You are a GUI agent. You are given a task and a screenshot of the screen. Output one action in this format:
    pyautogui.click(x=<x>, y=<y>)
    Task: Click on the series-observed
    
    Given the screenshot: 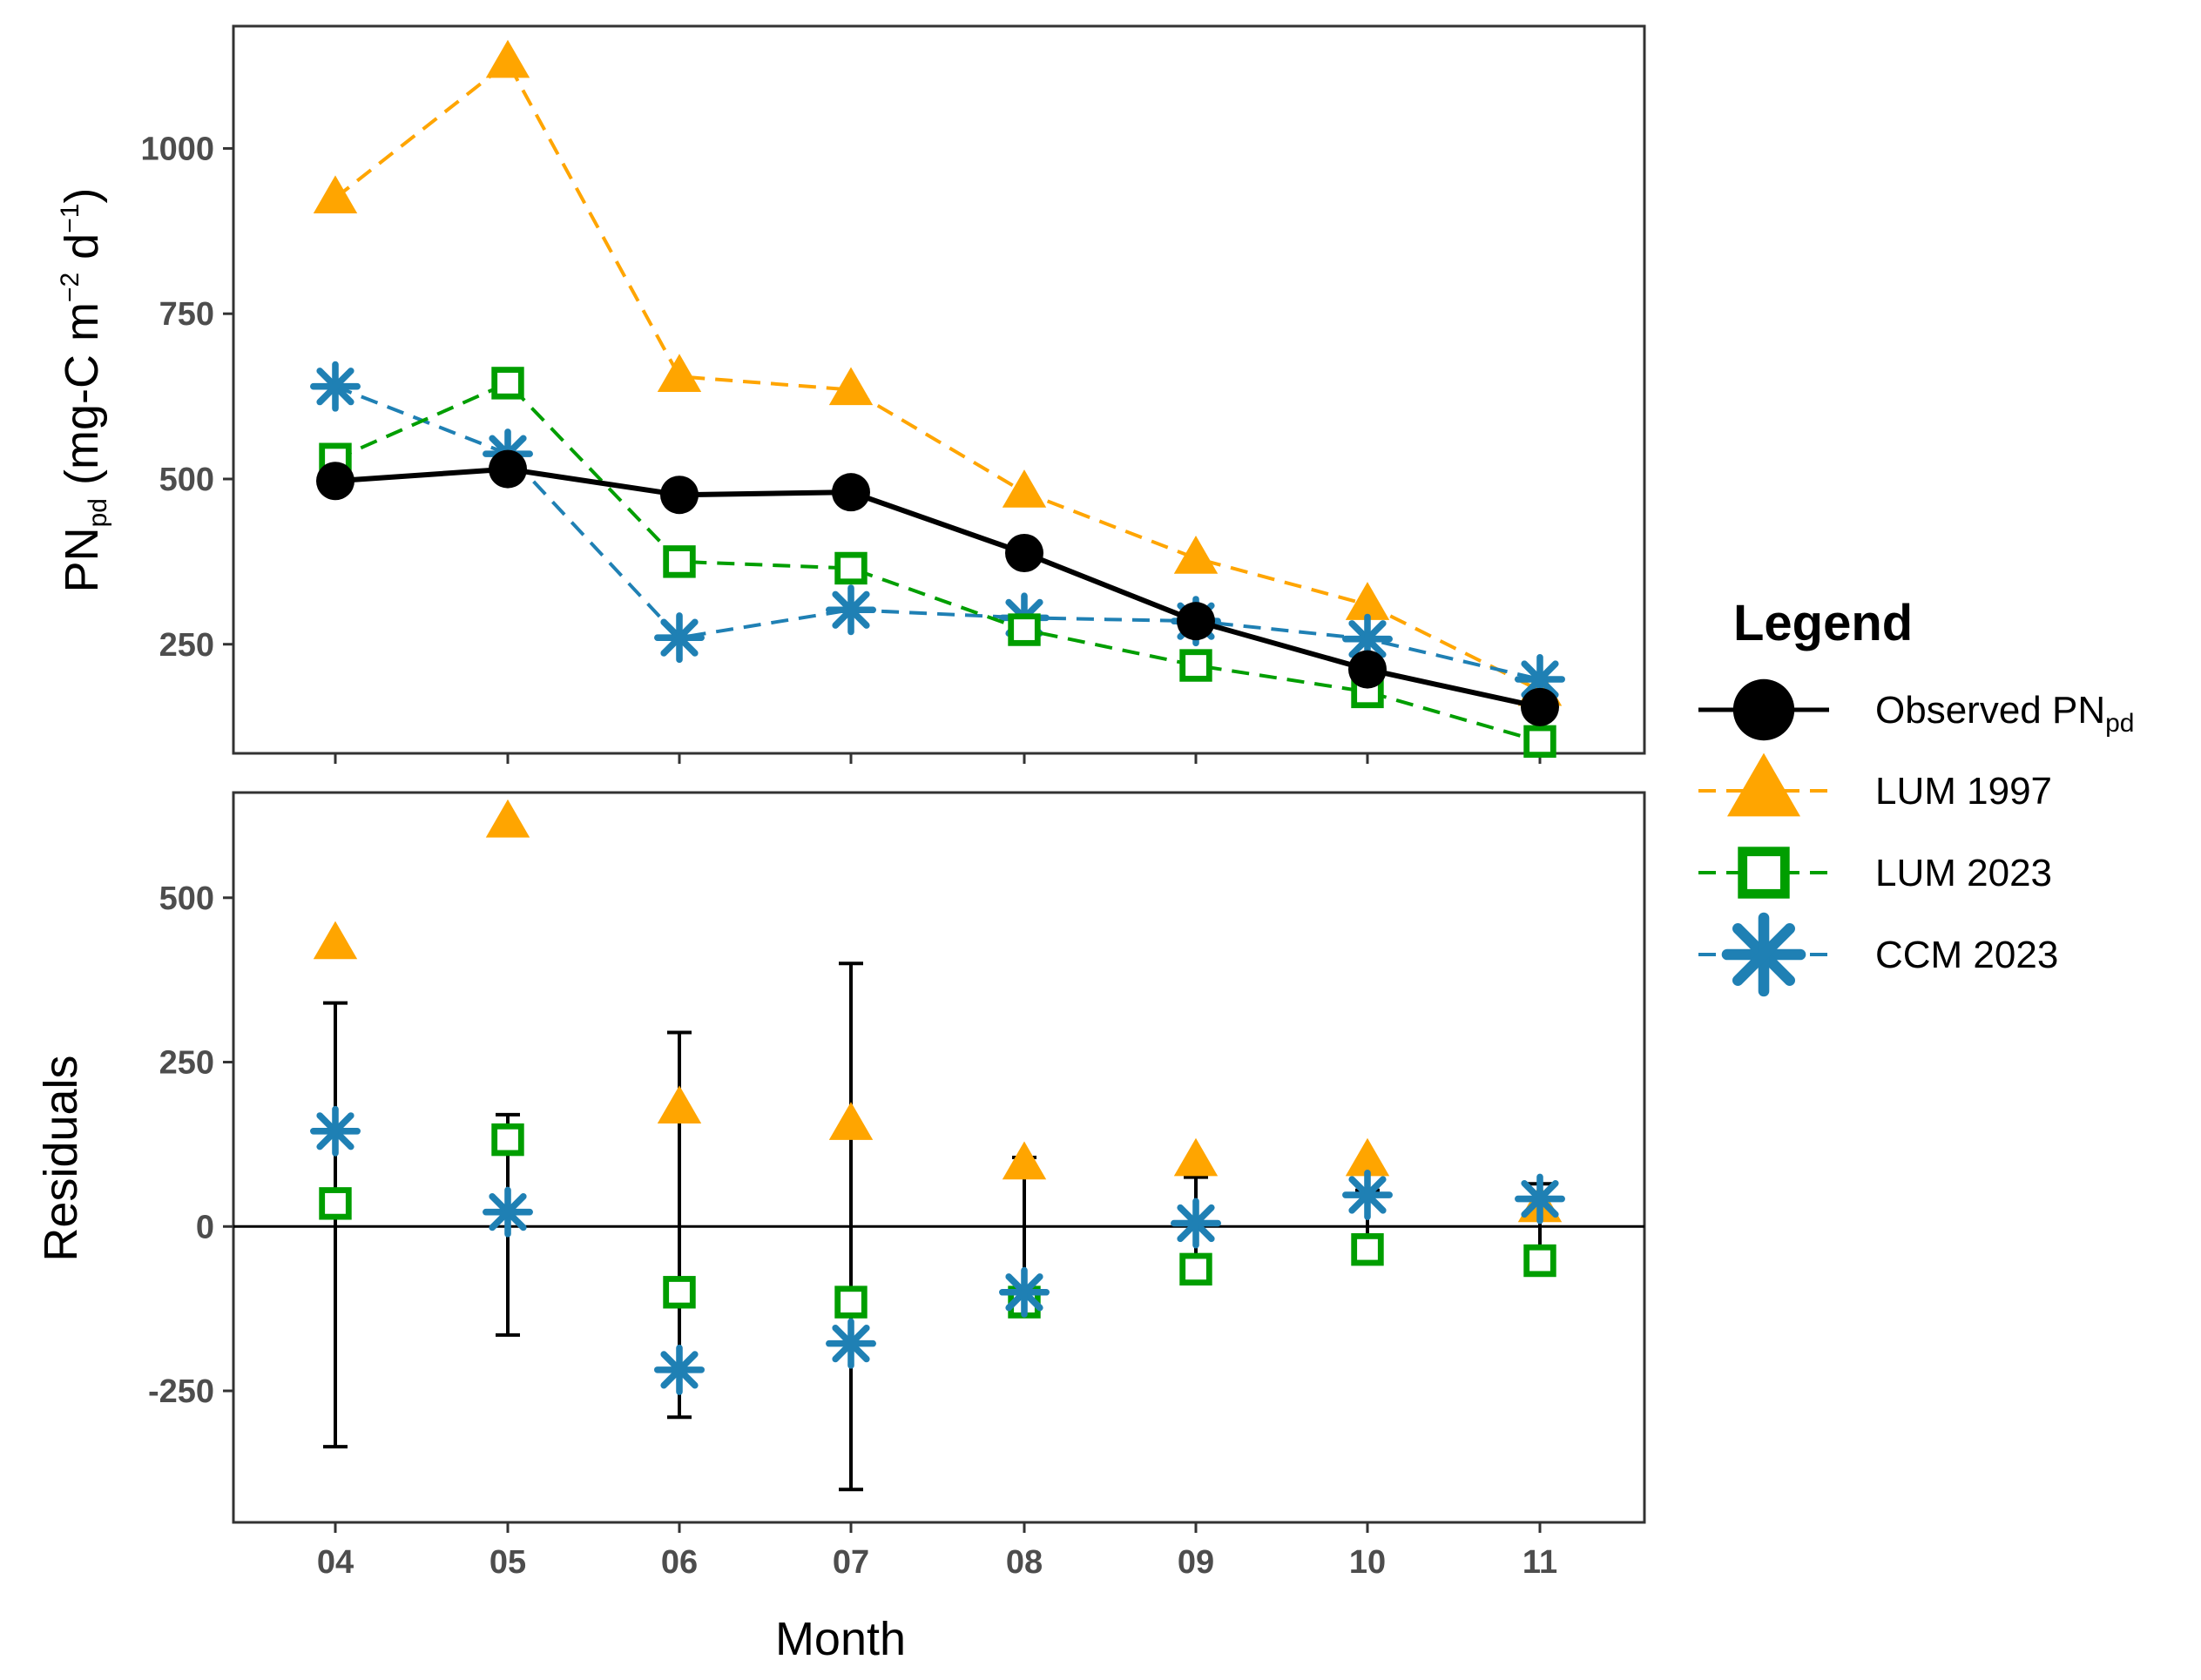 What is the action you would take?
    pyautogui.click(x=938, y=587)
    